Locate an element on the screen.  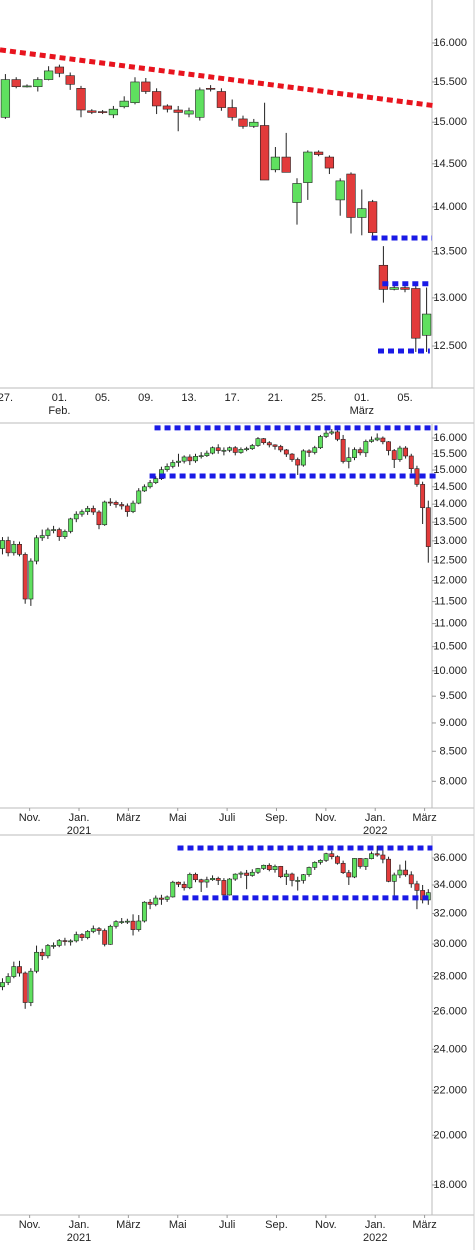
y-tick-label: 15.500 is located at coordinates (450, 454).